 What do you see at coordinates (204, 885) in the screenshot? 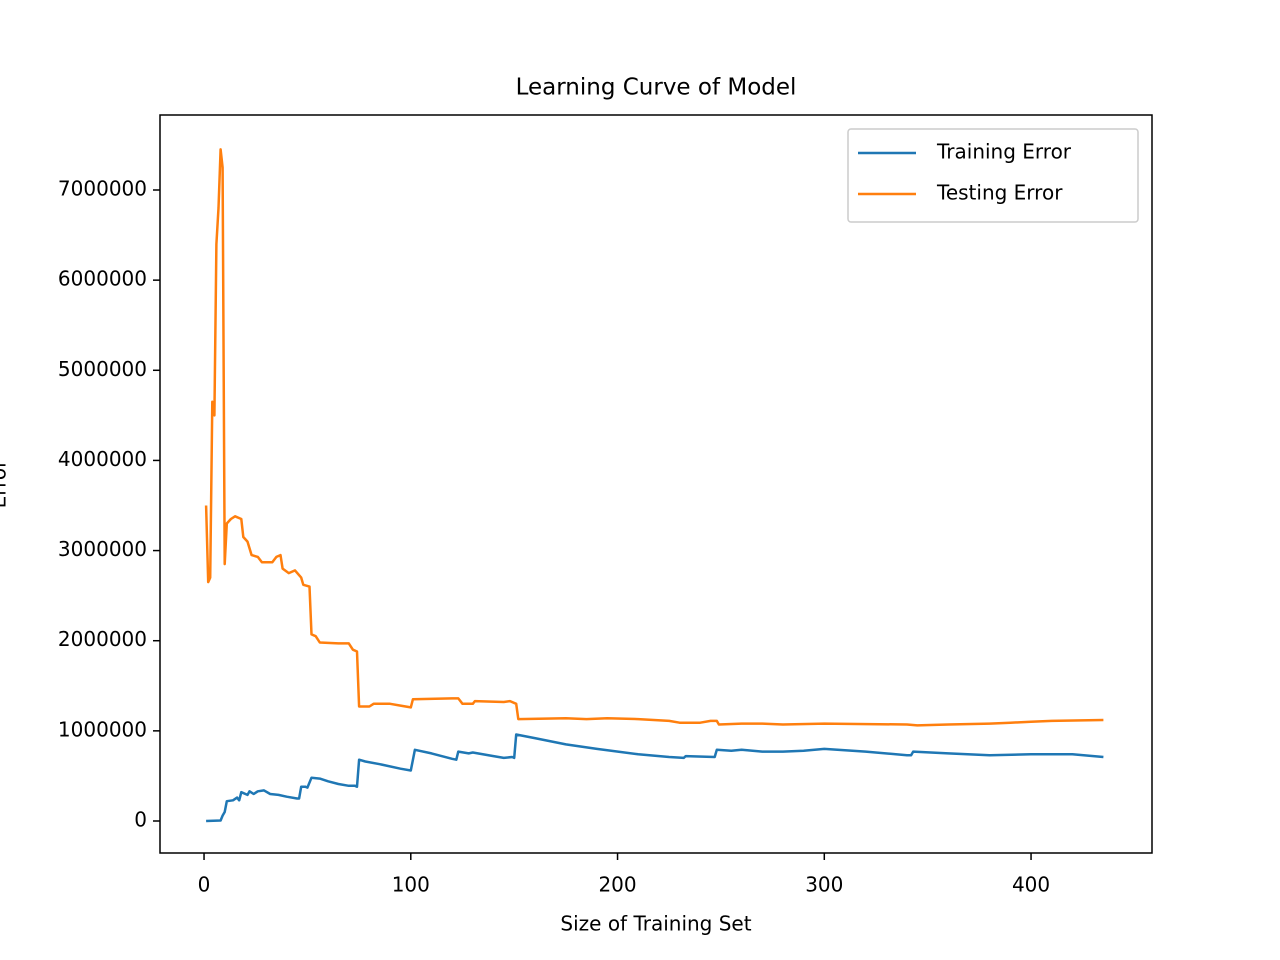
I see `x-tick-label: 0` at bounding box center [204, 885].